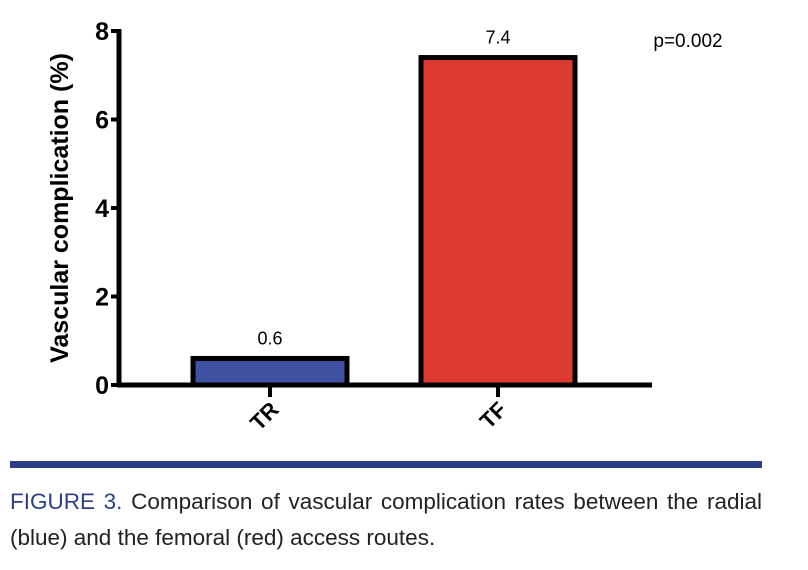 This screenshot has height=570, width=808. Describe the element at coordinates (493, 415) in the screenshot. I see `x-tick-label: TF` at that location.